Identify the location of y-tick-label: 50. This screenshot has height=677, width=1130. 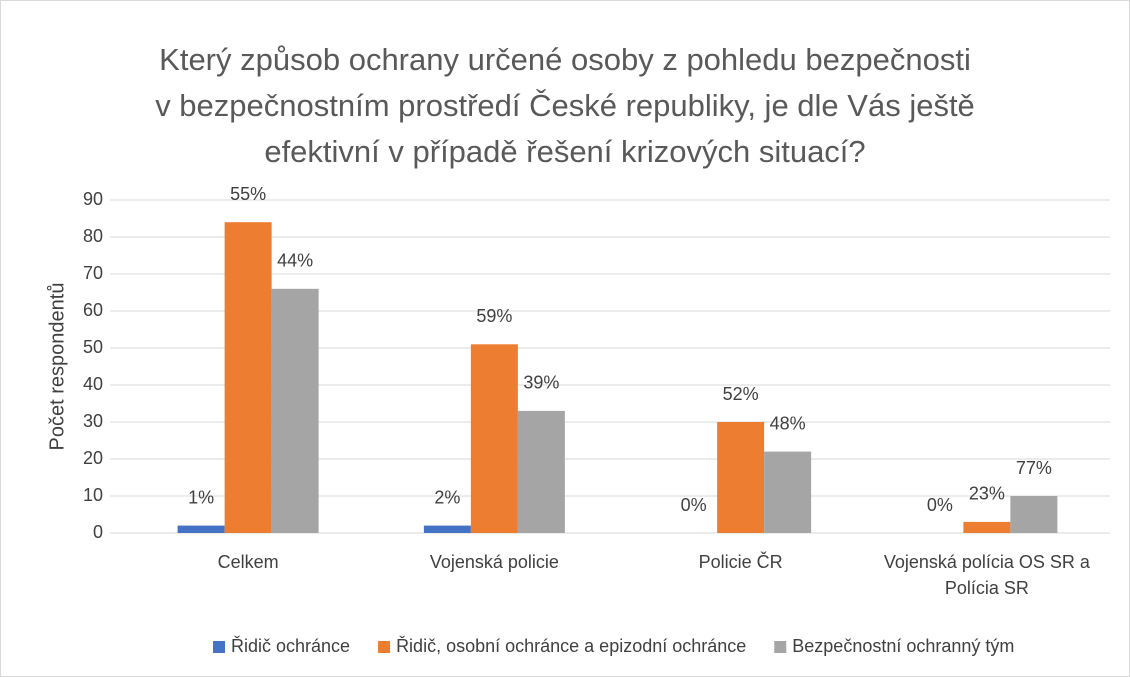
(93, 347).